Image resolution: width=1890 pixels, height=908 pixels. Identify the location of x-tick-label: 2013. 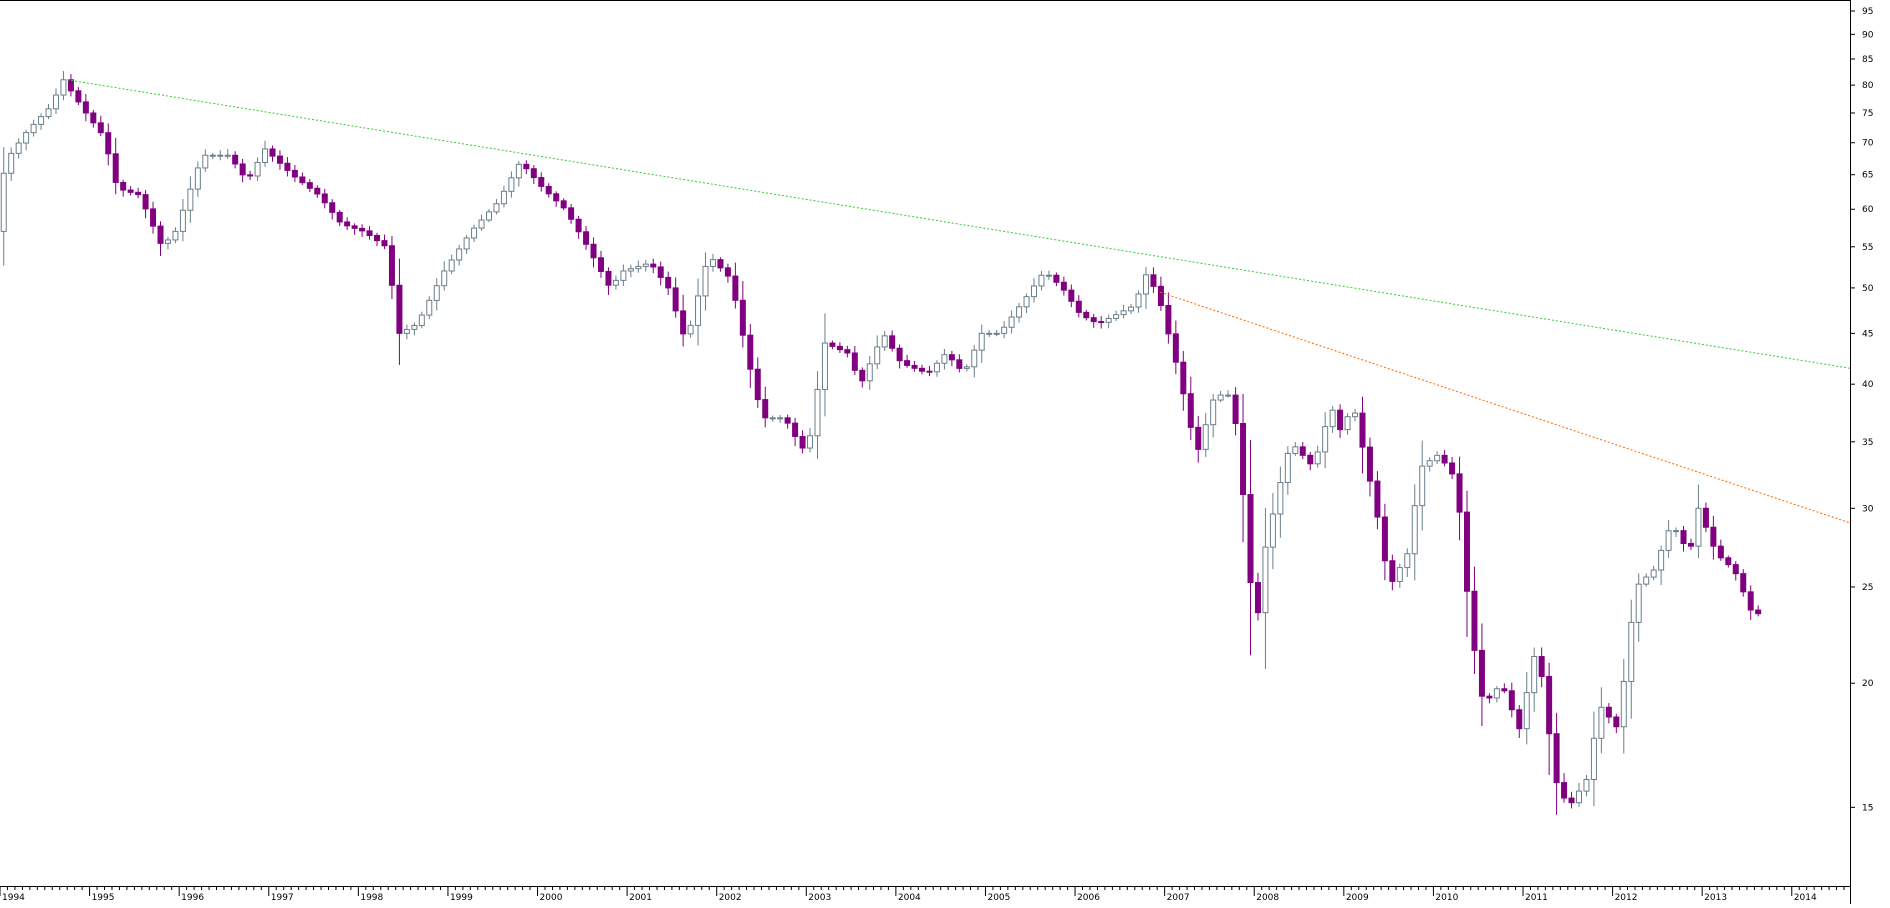
(1715, 898).